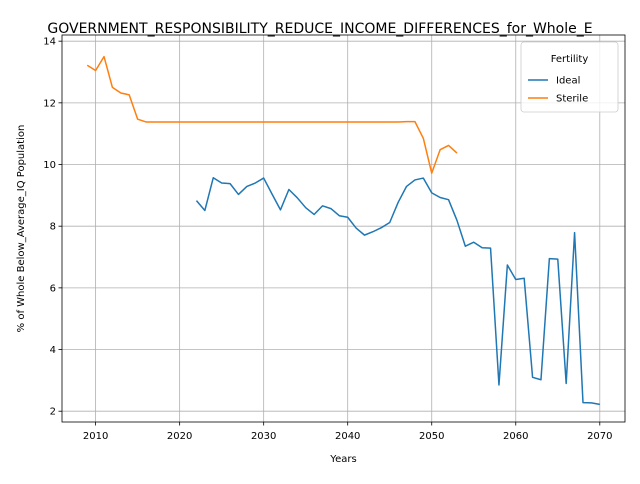 Image resolution: width=640 pixels, height=484 pixels. I want to click on x-tick-label: 2010, so click(95, 436).